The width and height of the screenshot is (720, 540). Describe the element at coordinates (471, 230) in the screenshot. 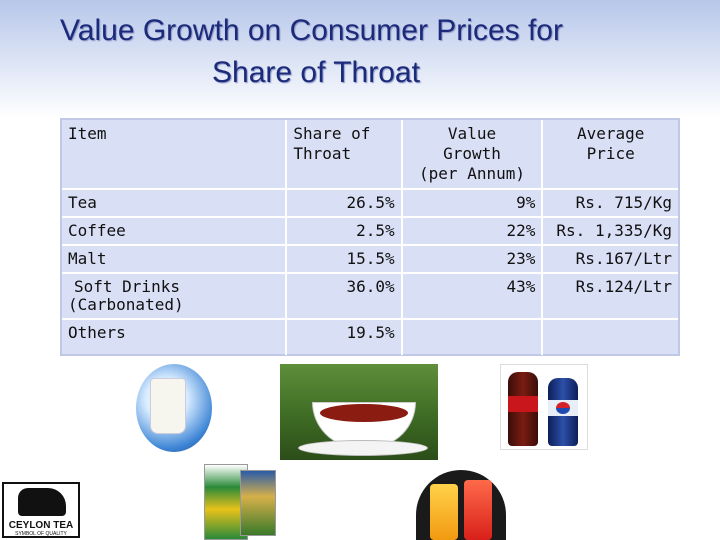

I see `cell-growth: 22%` at that location.